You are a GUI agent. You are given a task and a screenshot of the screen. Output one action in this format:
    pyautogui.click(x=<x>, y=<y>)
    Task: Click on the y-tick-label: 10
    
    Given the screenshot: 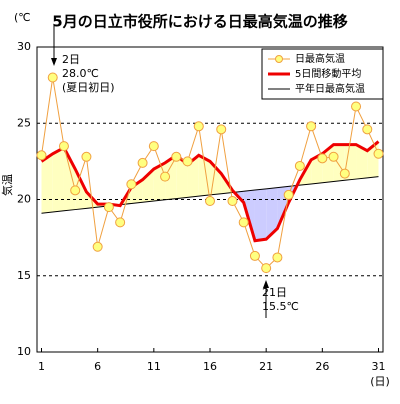 What is the action you would take?
    pyautogui.click(x=24, y=351)
    